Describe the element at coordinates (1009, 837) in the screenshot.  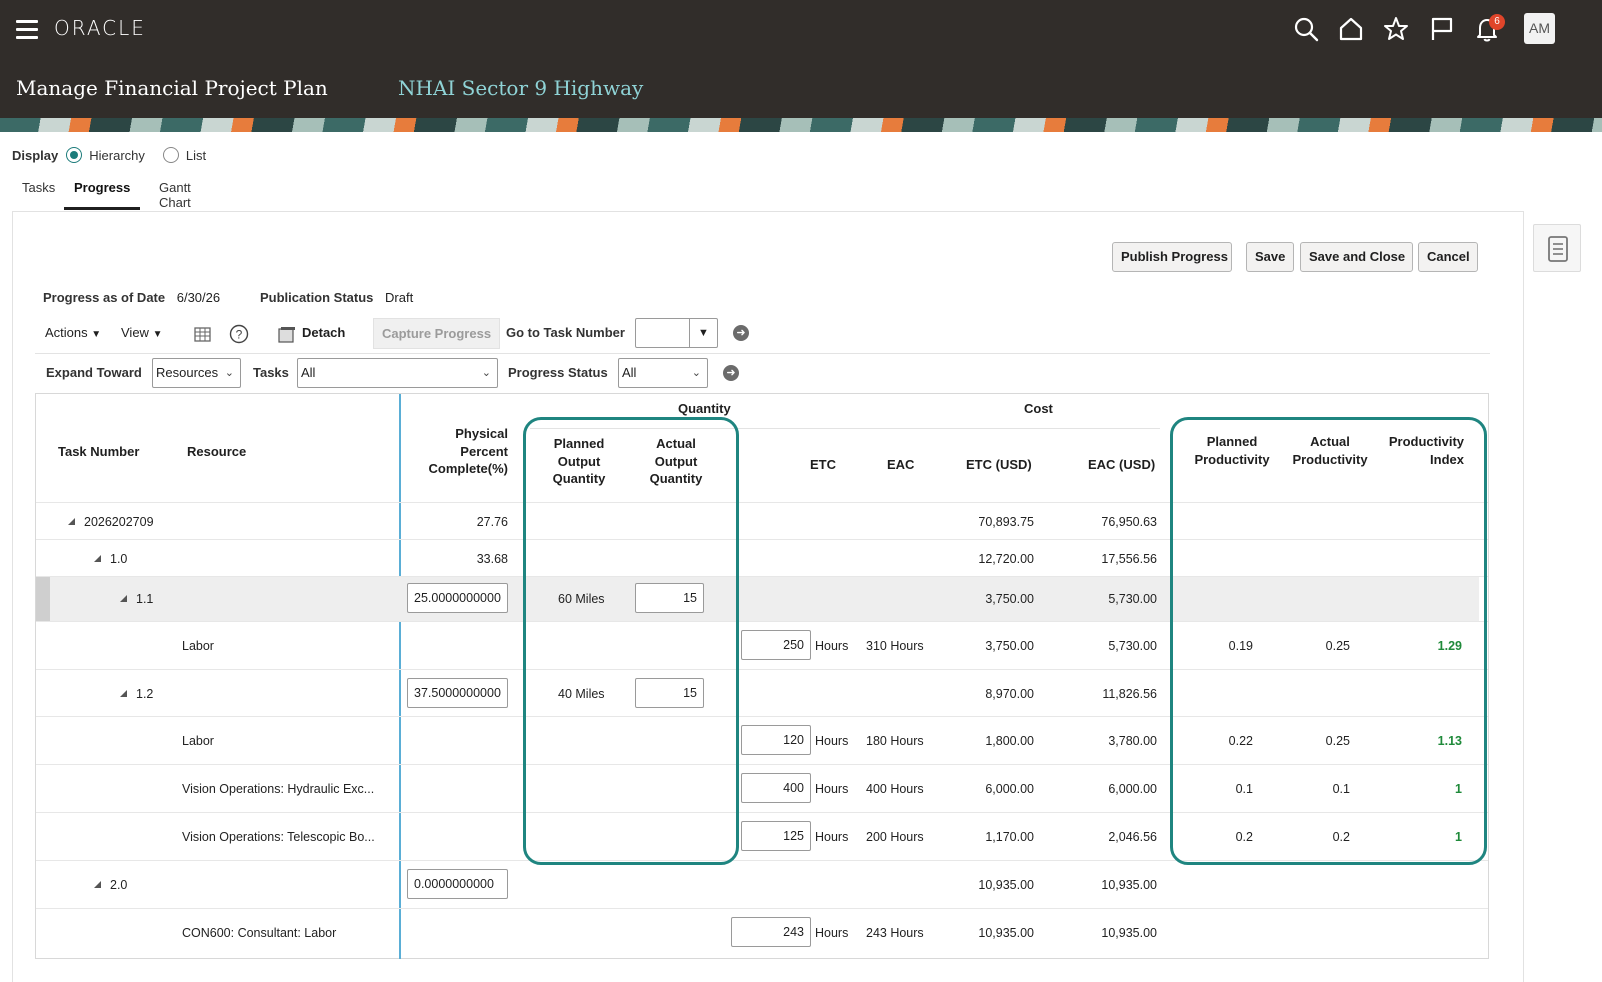
I see `etc-usd-cell: 1,170.00` at that location.